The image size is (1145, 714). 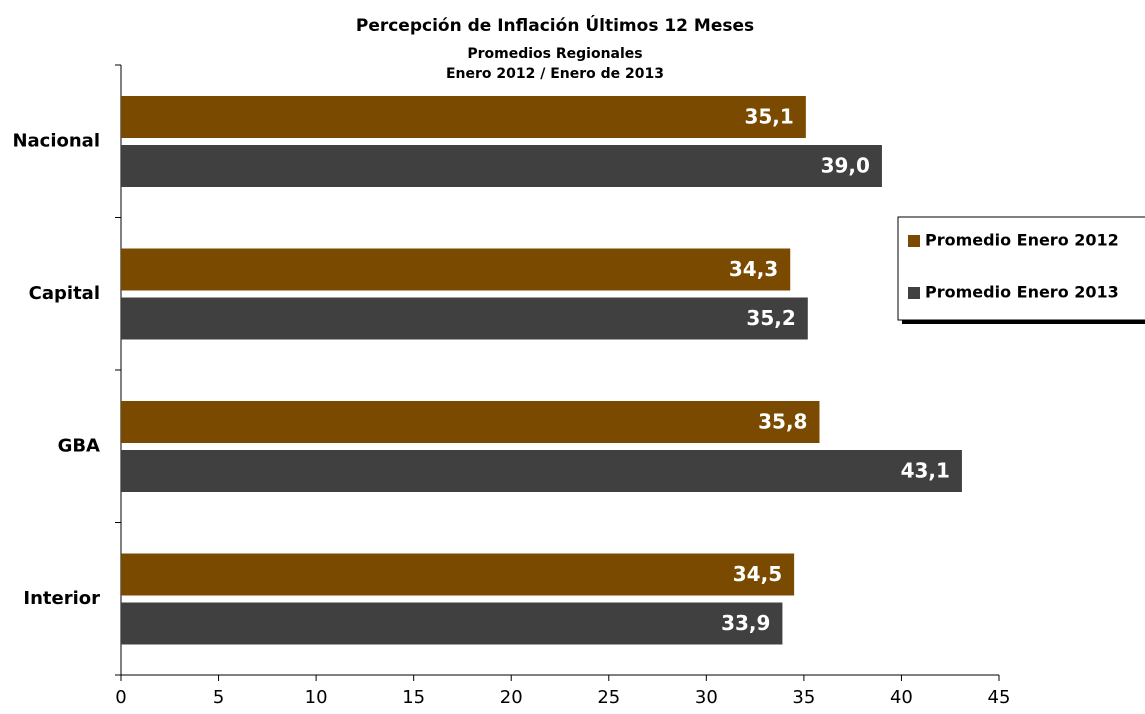 I want to click on x-tick-label: 15, so click(x=413, y=697).